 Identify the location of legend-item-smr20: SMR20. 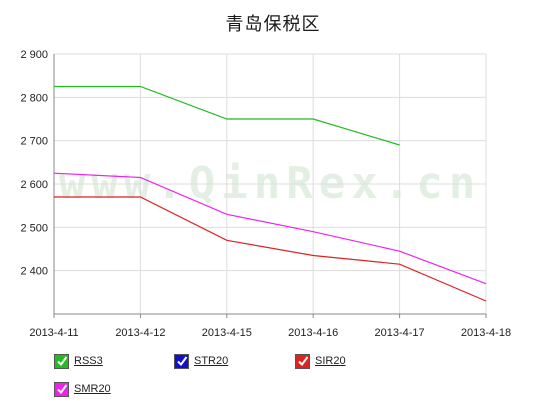
(82, 389).